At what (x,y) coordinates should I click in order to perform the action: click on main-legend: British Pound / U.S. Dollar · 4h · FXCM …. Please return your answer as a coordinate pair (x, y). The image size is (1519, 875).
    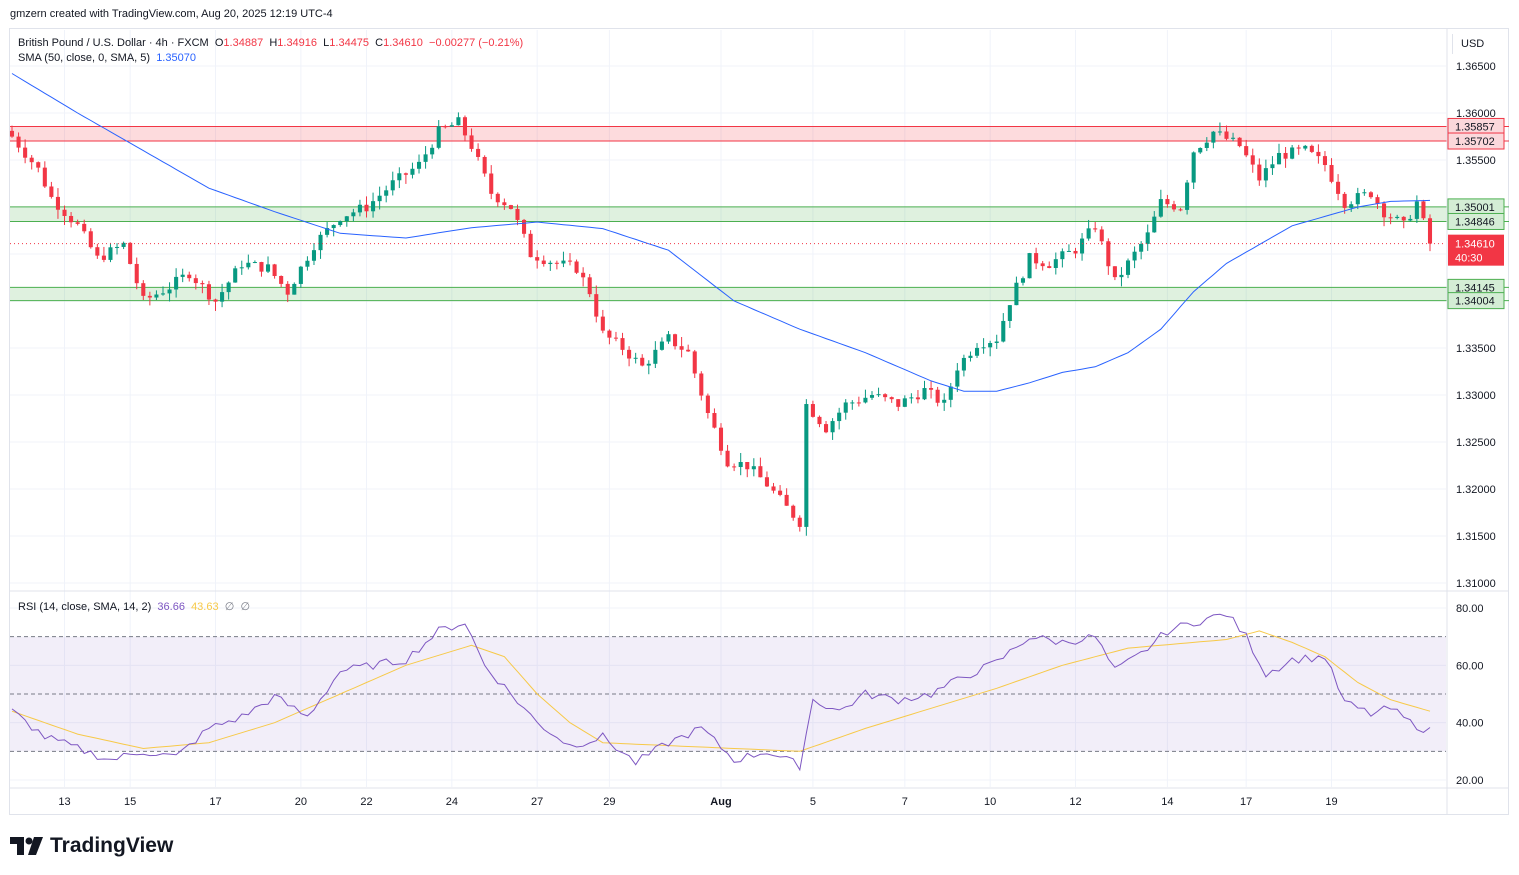
    Looking at the image, I should click on (270, 51).